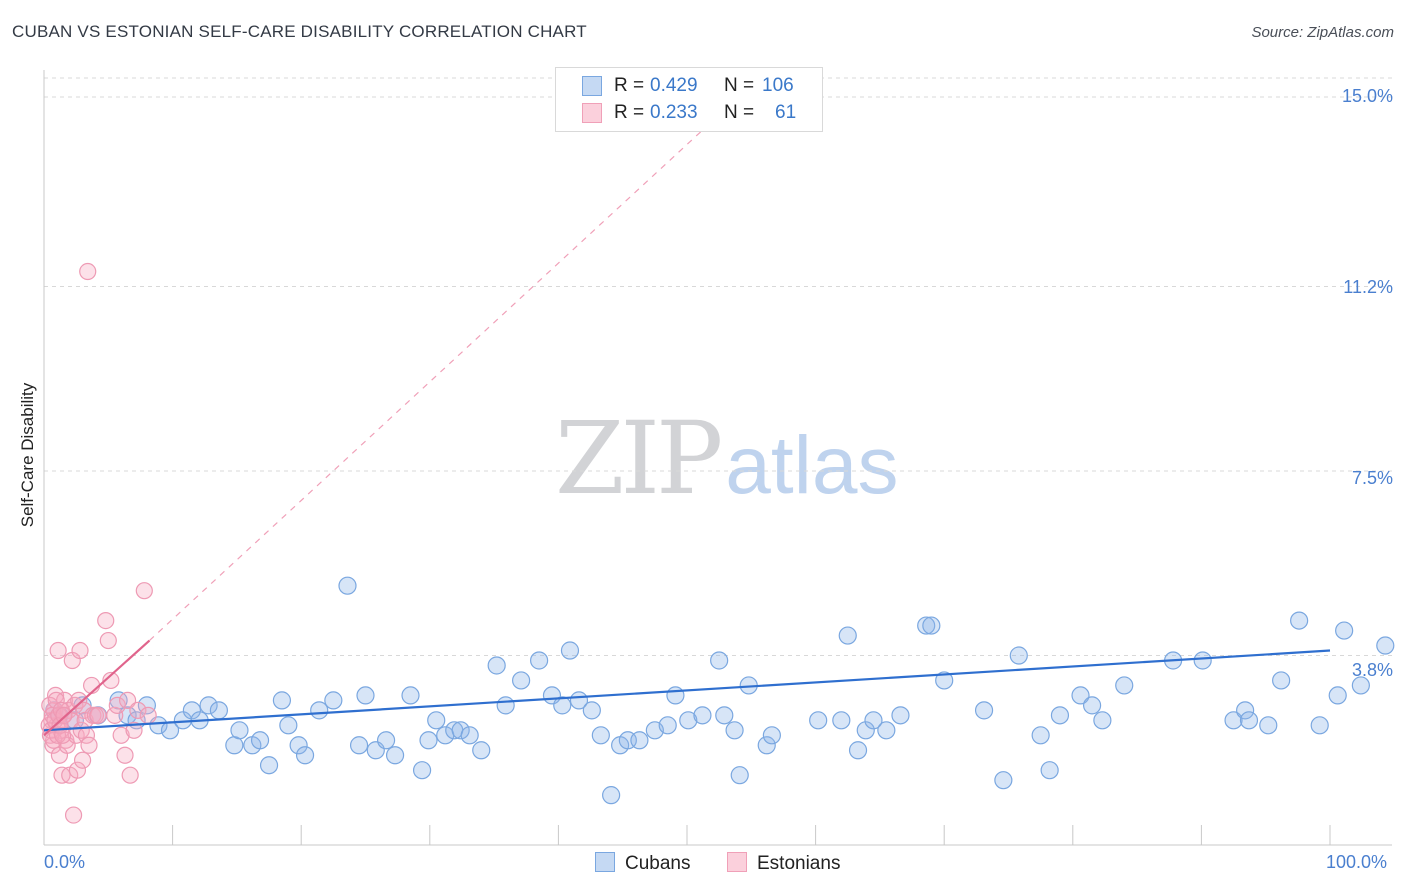 The width and height of the screenshot is (1406, 892). What do you see at coordinates (1372, 670) in the screenshot?
I see `y-tick-label: 3.8%` at bounding box center [1372, 670].